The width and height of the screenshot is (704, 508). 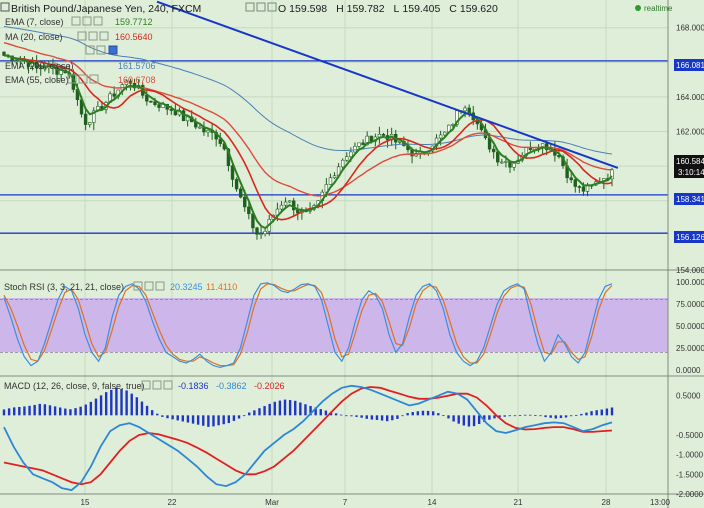 What do you see at coordinates (690, 494) in the screenshot?
I see `macd-tick-4: -2.0000` at bounding box center [690, 494].